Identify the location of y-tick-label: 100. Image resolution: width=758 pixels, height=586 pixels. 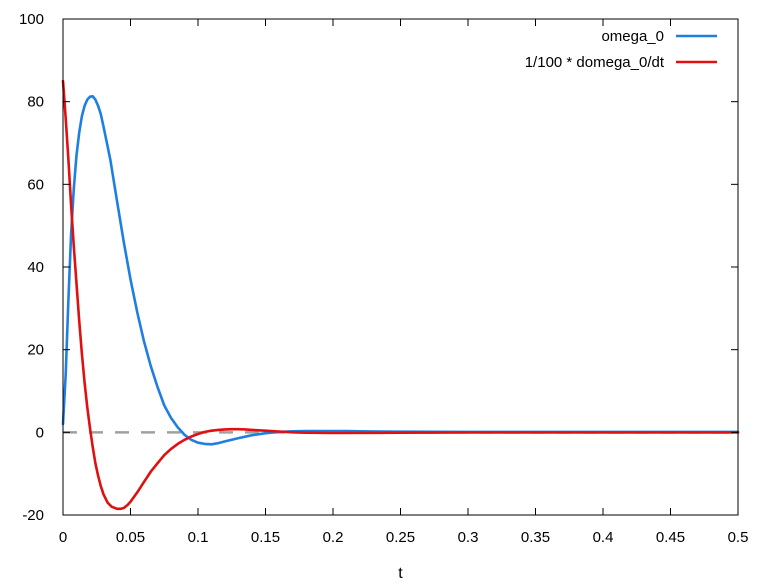
(31, 19).